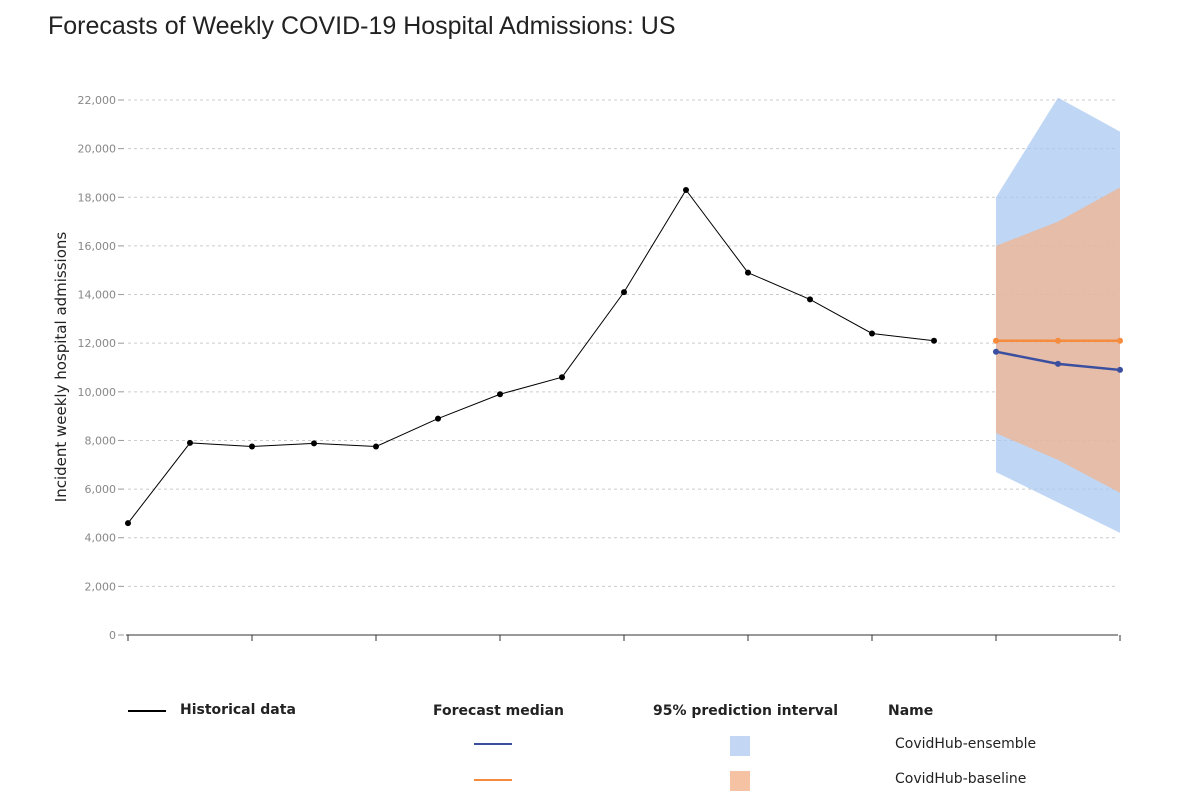 The image size is (1200, 812). What do you see at coordinates (493, 780) in the screenshot?
I see `legend-baseline-median-swatch` at bounding box center [493, 780].